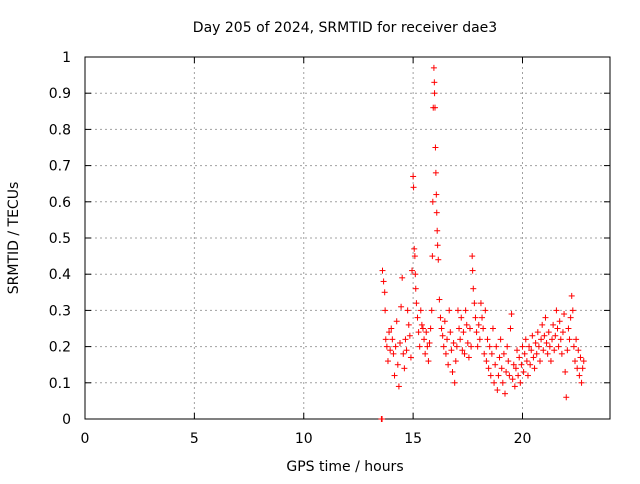 Image resolution: width=640 pixels, height=484 pixels. What do you see at coordinates (60, 203) in the screenshot?
I see `y-tick-label: 0.6` at bounding box center [60, 203].